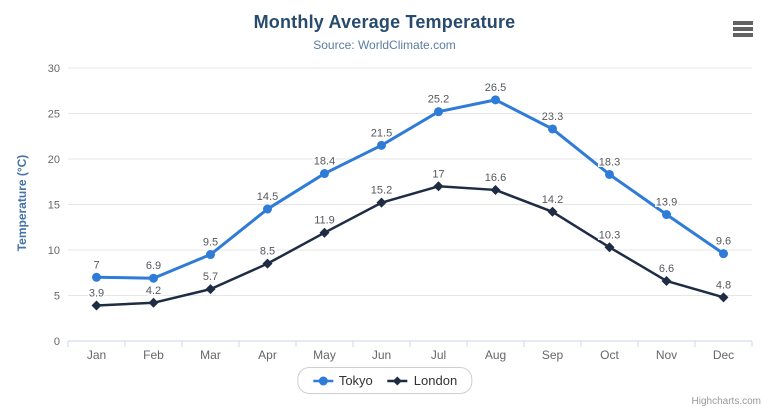  Describe the element at coordinates (726, 401) in the screenshot. I see `credits-link: Highcharts.com` at that location.